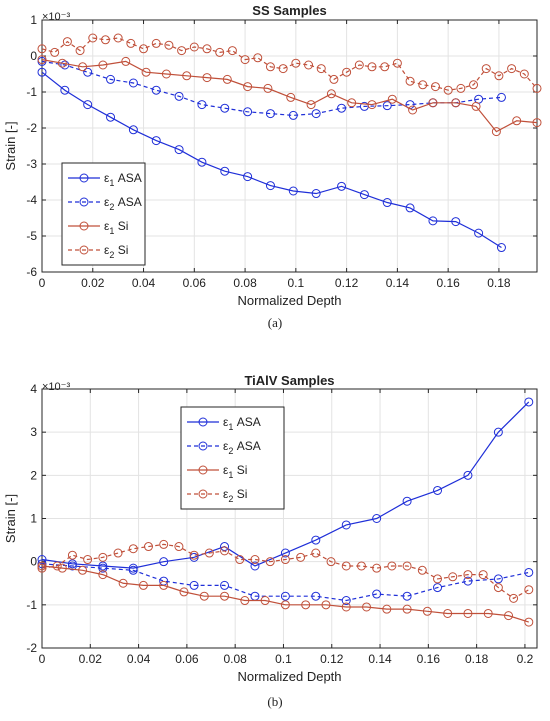 The image size is (550, 721). Describe the element at coordinates (10, 518) in the screenshot. I see `y-axis-label: Strain [-]` at that location.